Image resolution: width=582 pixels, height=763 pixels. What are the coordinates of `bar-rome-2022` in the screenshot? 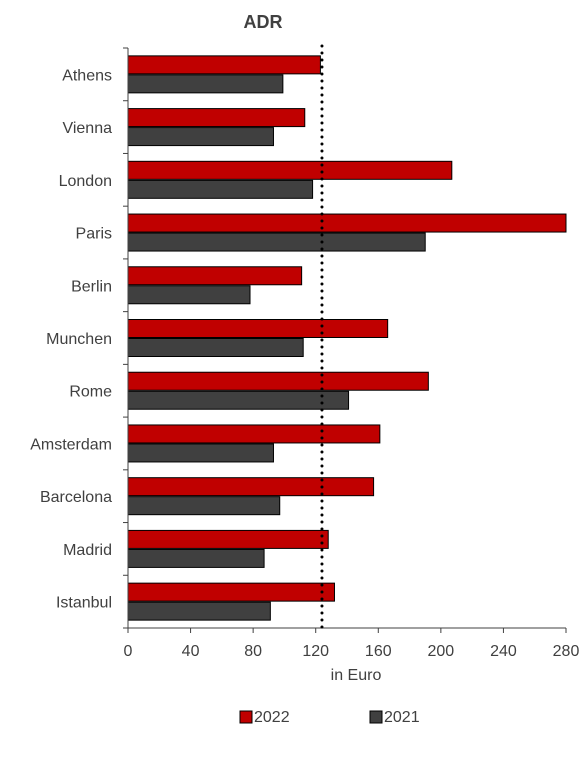 It's located at (278, 381).